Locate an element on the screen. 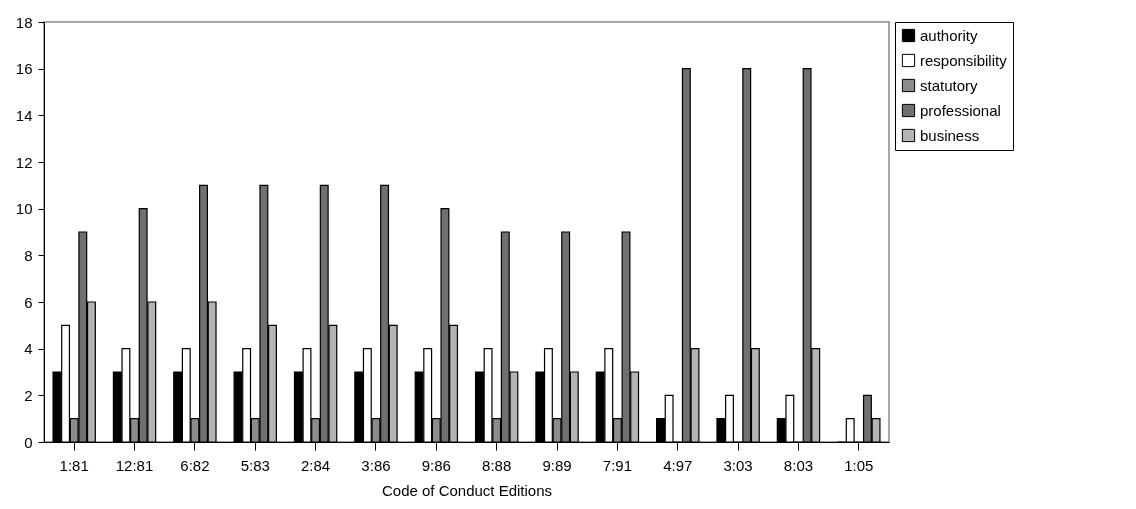  x-tick-label: 3:03 is located at coordinates (738, 465).